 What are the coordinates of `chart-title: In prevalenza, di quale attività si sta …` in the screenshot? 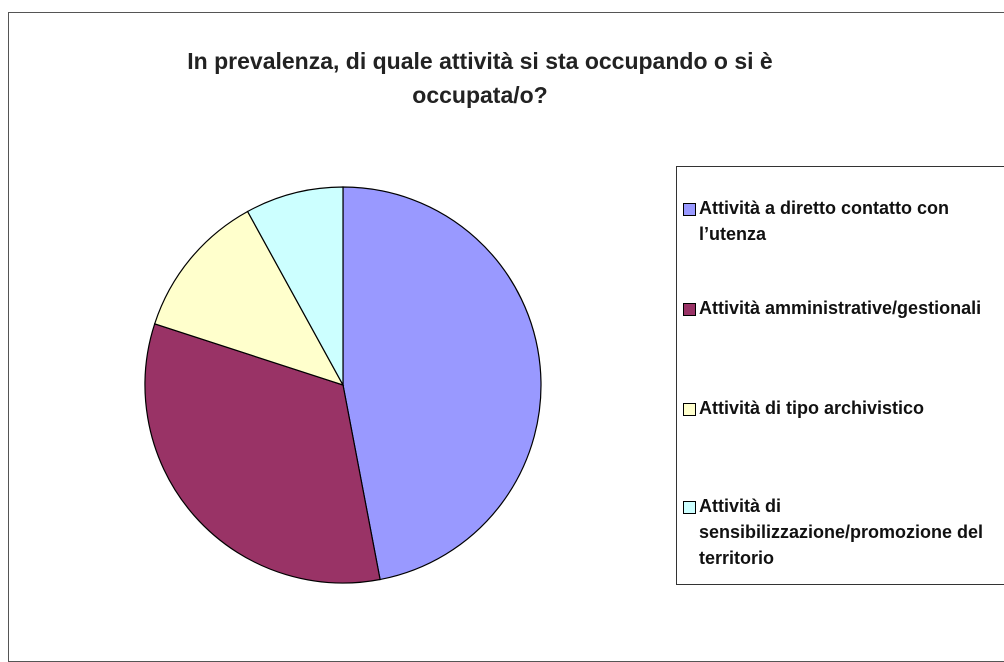 It's located at (480, 78).